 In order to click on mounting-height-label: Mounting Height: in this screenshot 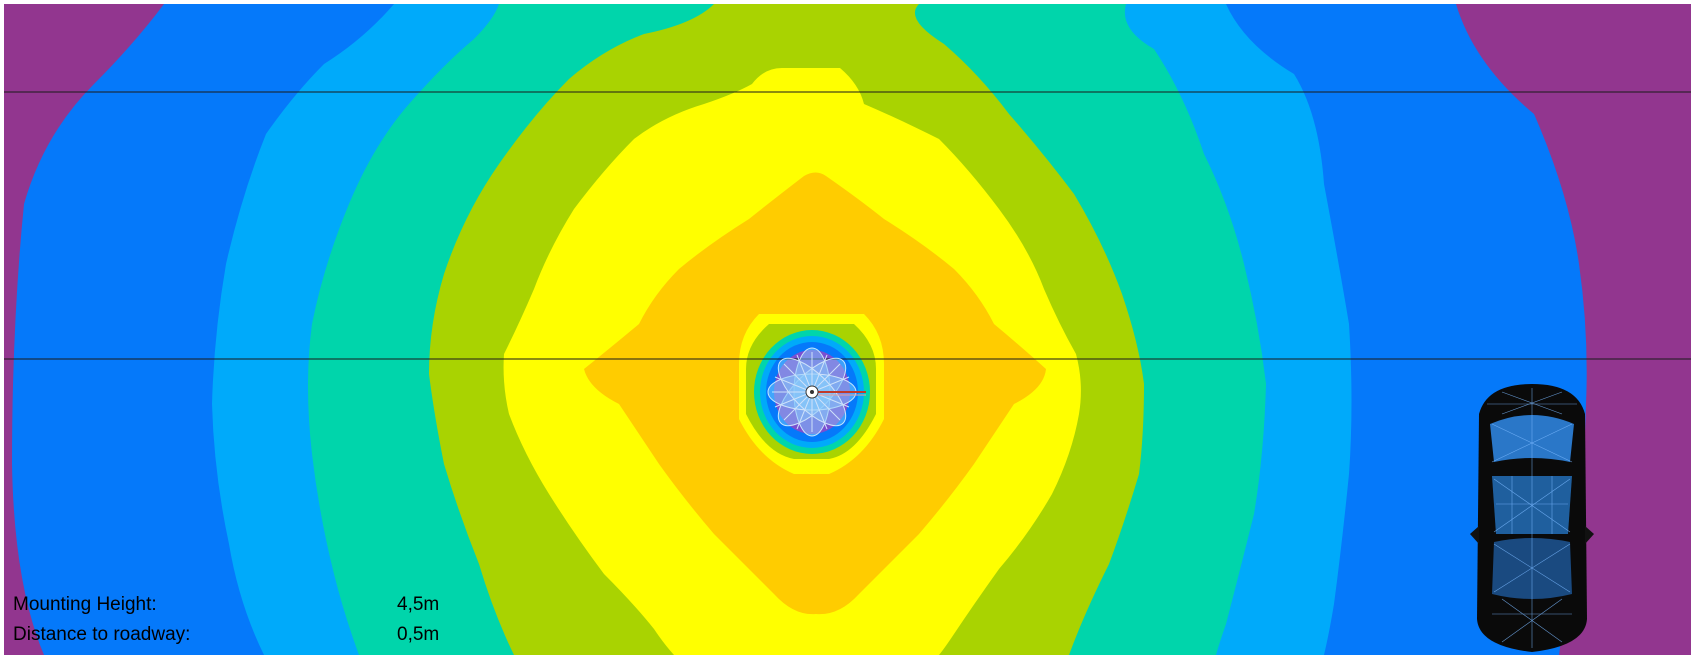, I will do `click(85, 604)`.